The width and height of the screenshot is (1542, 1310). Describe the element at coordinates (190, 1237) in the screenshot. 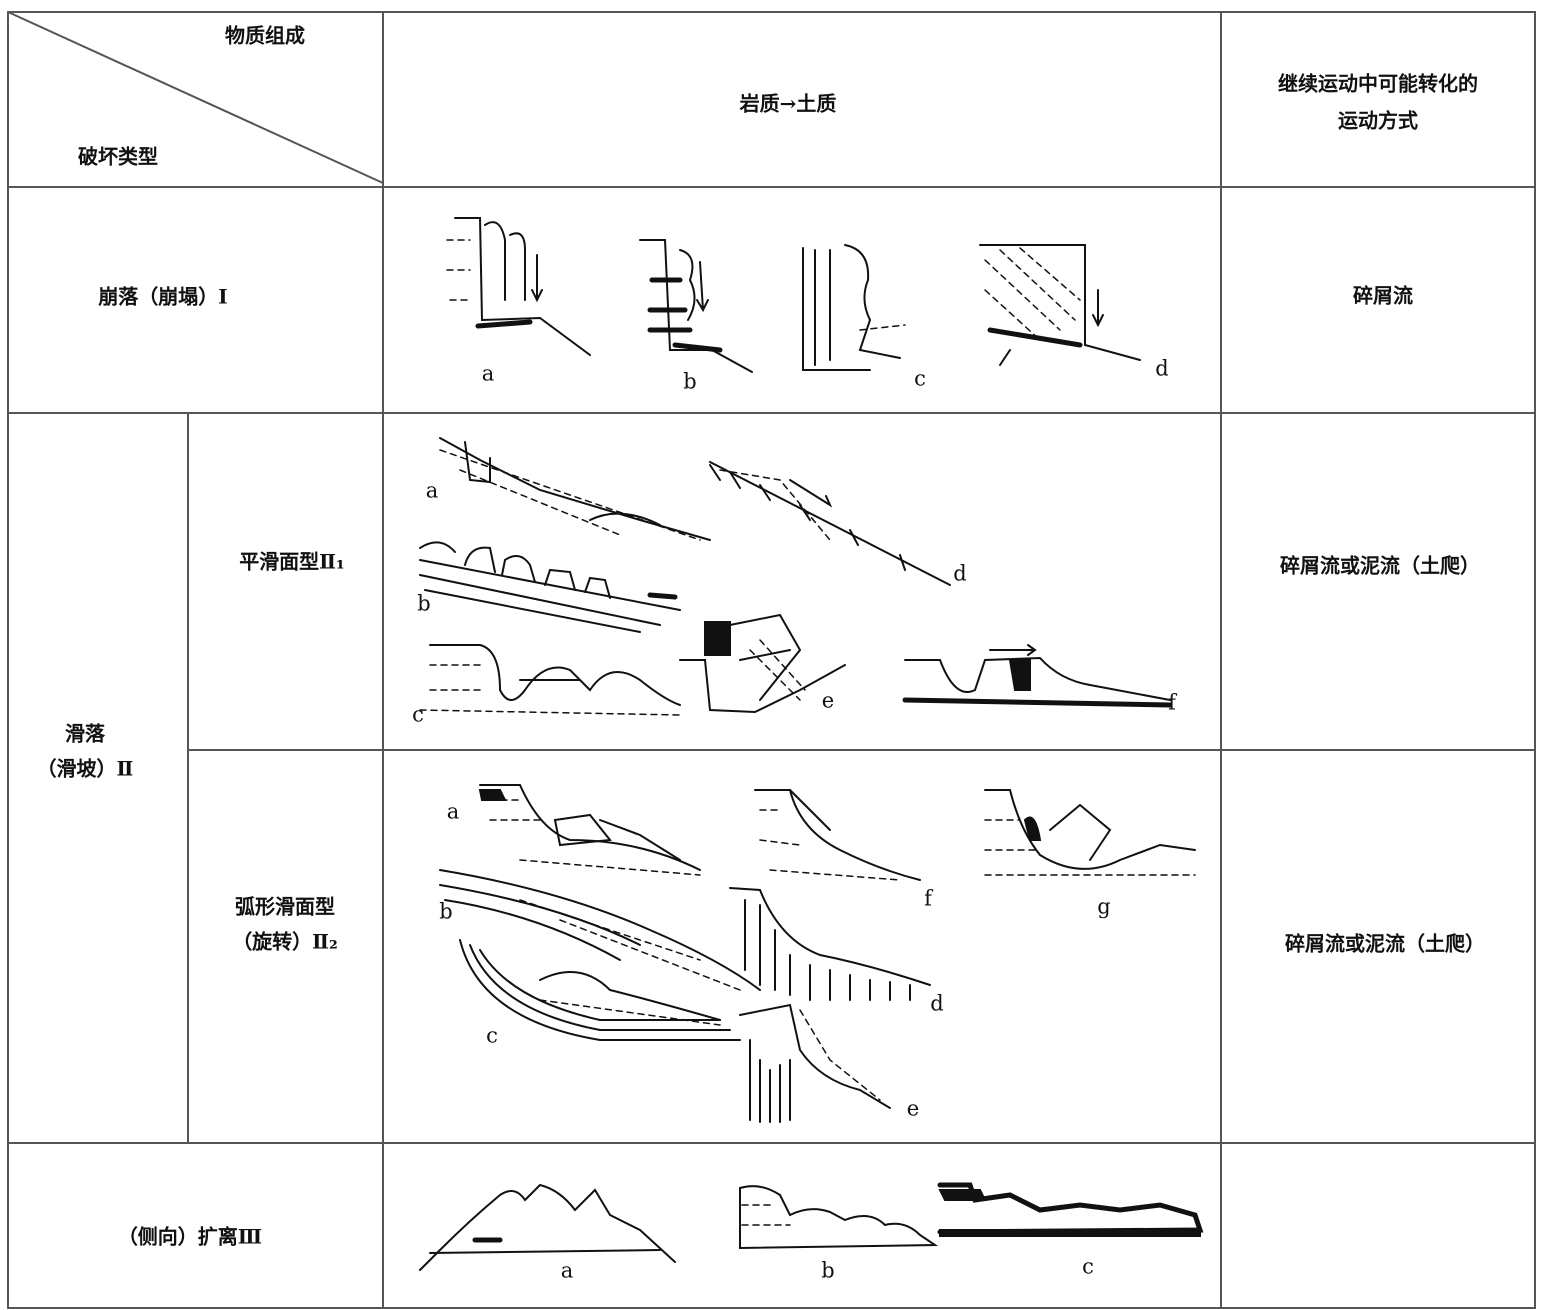

I see `row-label: （侧向）扩离Ⅲ` at that location.